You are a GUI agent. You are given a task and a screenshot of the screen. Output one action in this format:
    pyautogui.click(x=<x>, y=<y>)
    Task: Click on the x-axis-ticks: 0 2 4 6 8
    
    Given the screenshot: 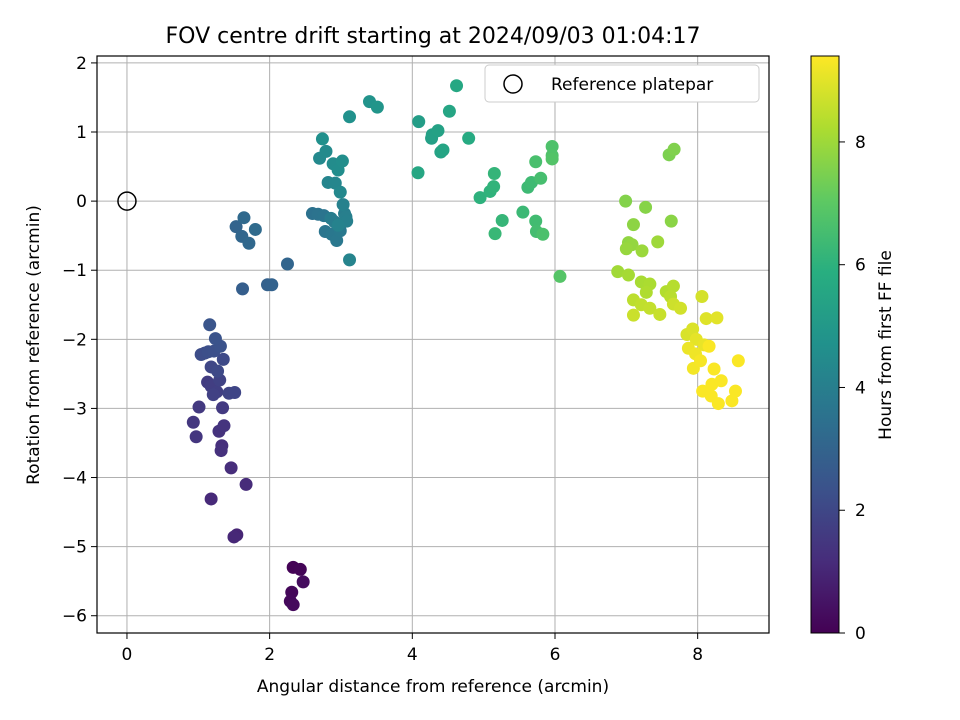 What is the action you would take?
    pyautogui.click(x=412, y=649)
    